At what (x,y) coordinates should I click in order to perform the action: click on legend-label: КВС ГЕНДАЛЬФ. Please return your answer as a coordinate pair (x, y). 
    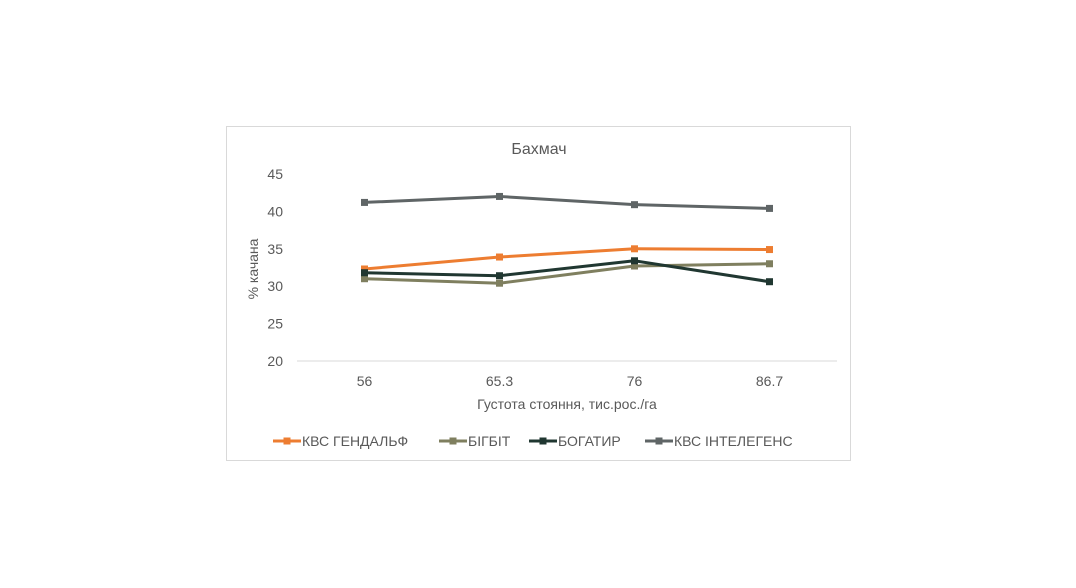
    Looking at the image, I should click on (355, 441).